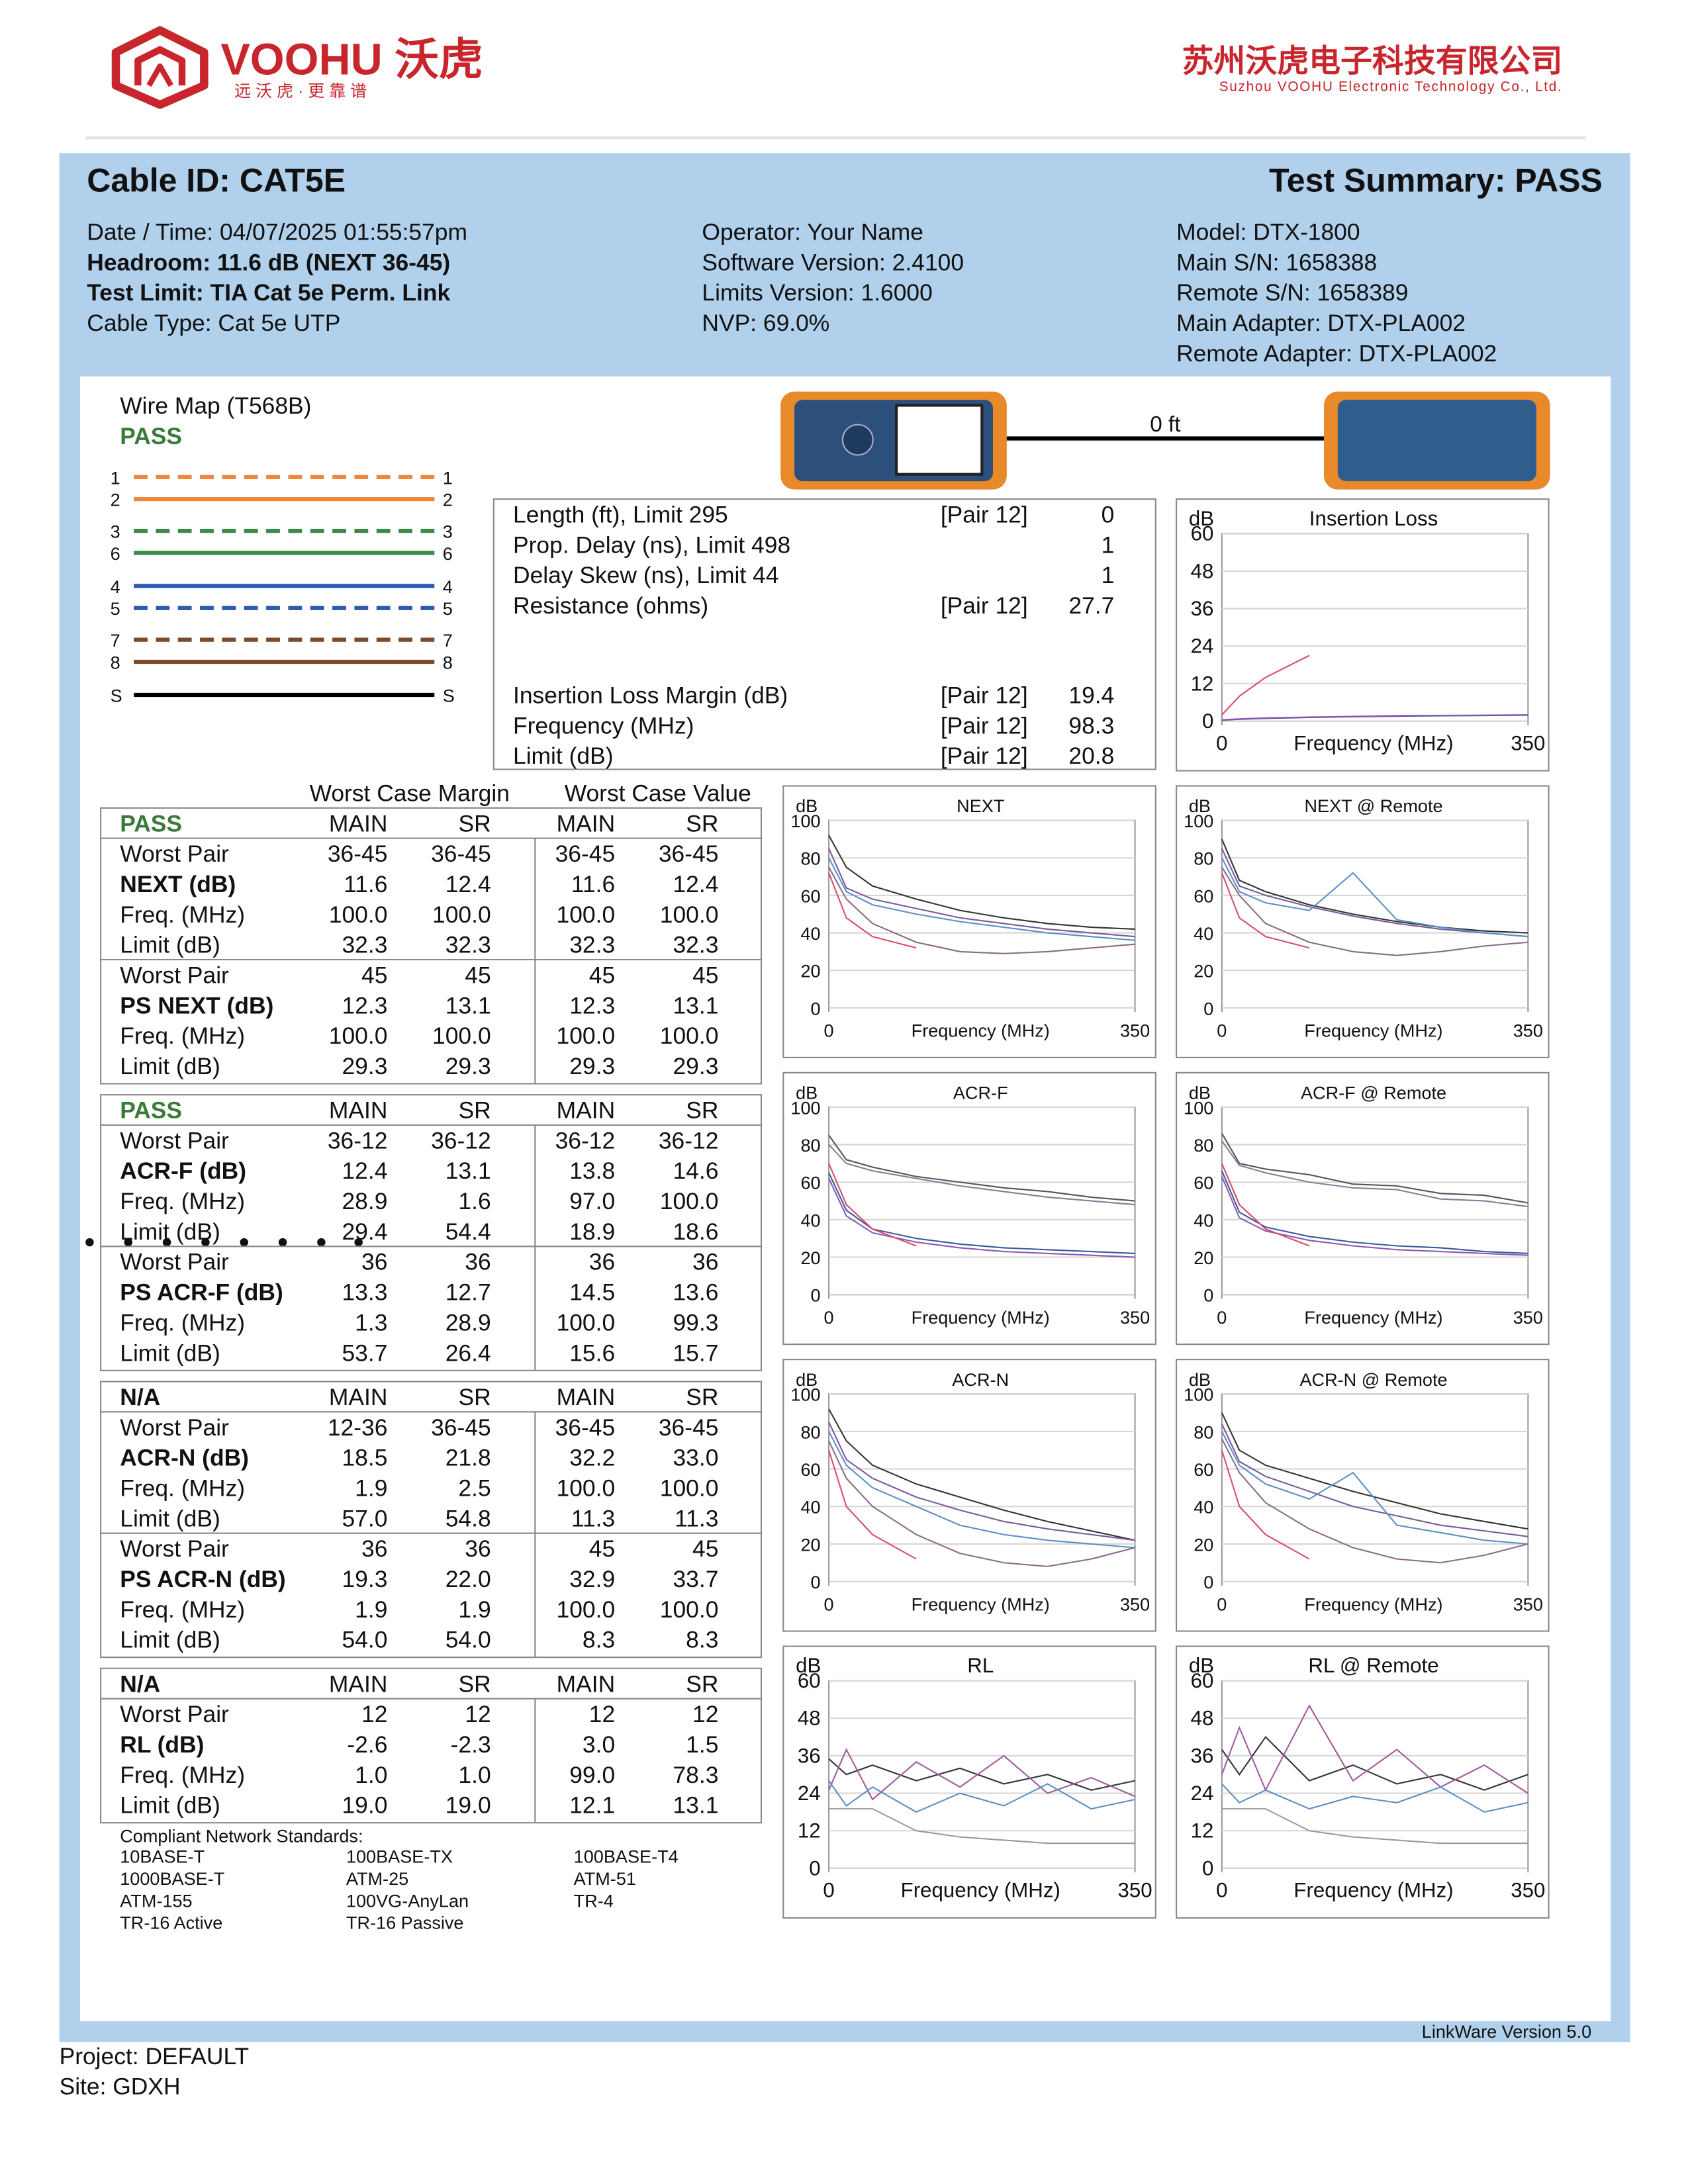 Image resolution: width=1688 pixels, height=2184 pixels. I want to click on cell: 13.8, so click(592, 1171).